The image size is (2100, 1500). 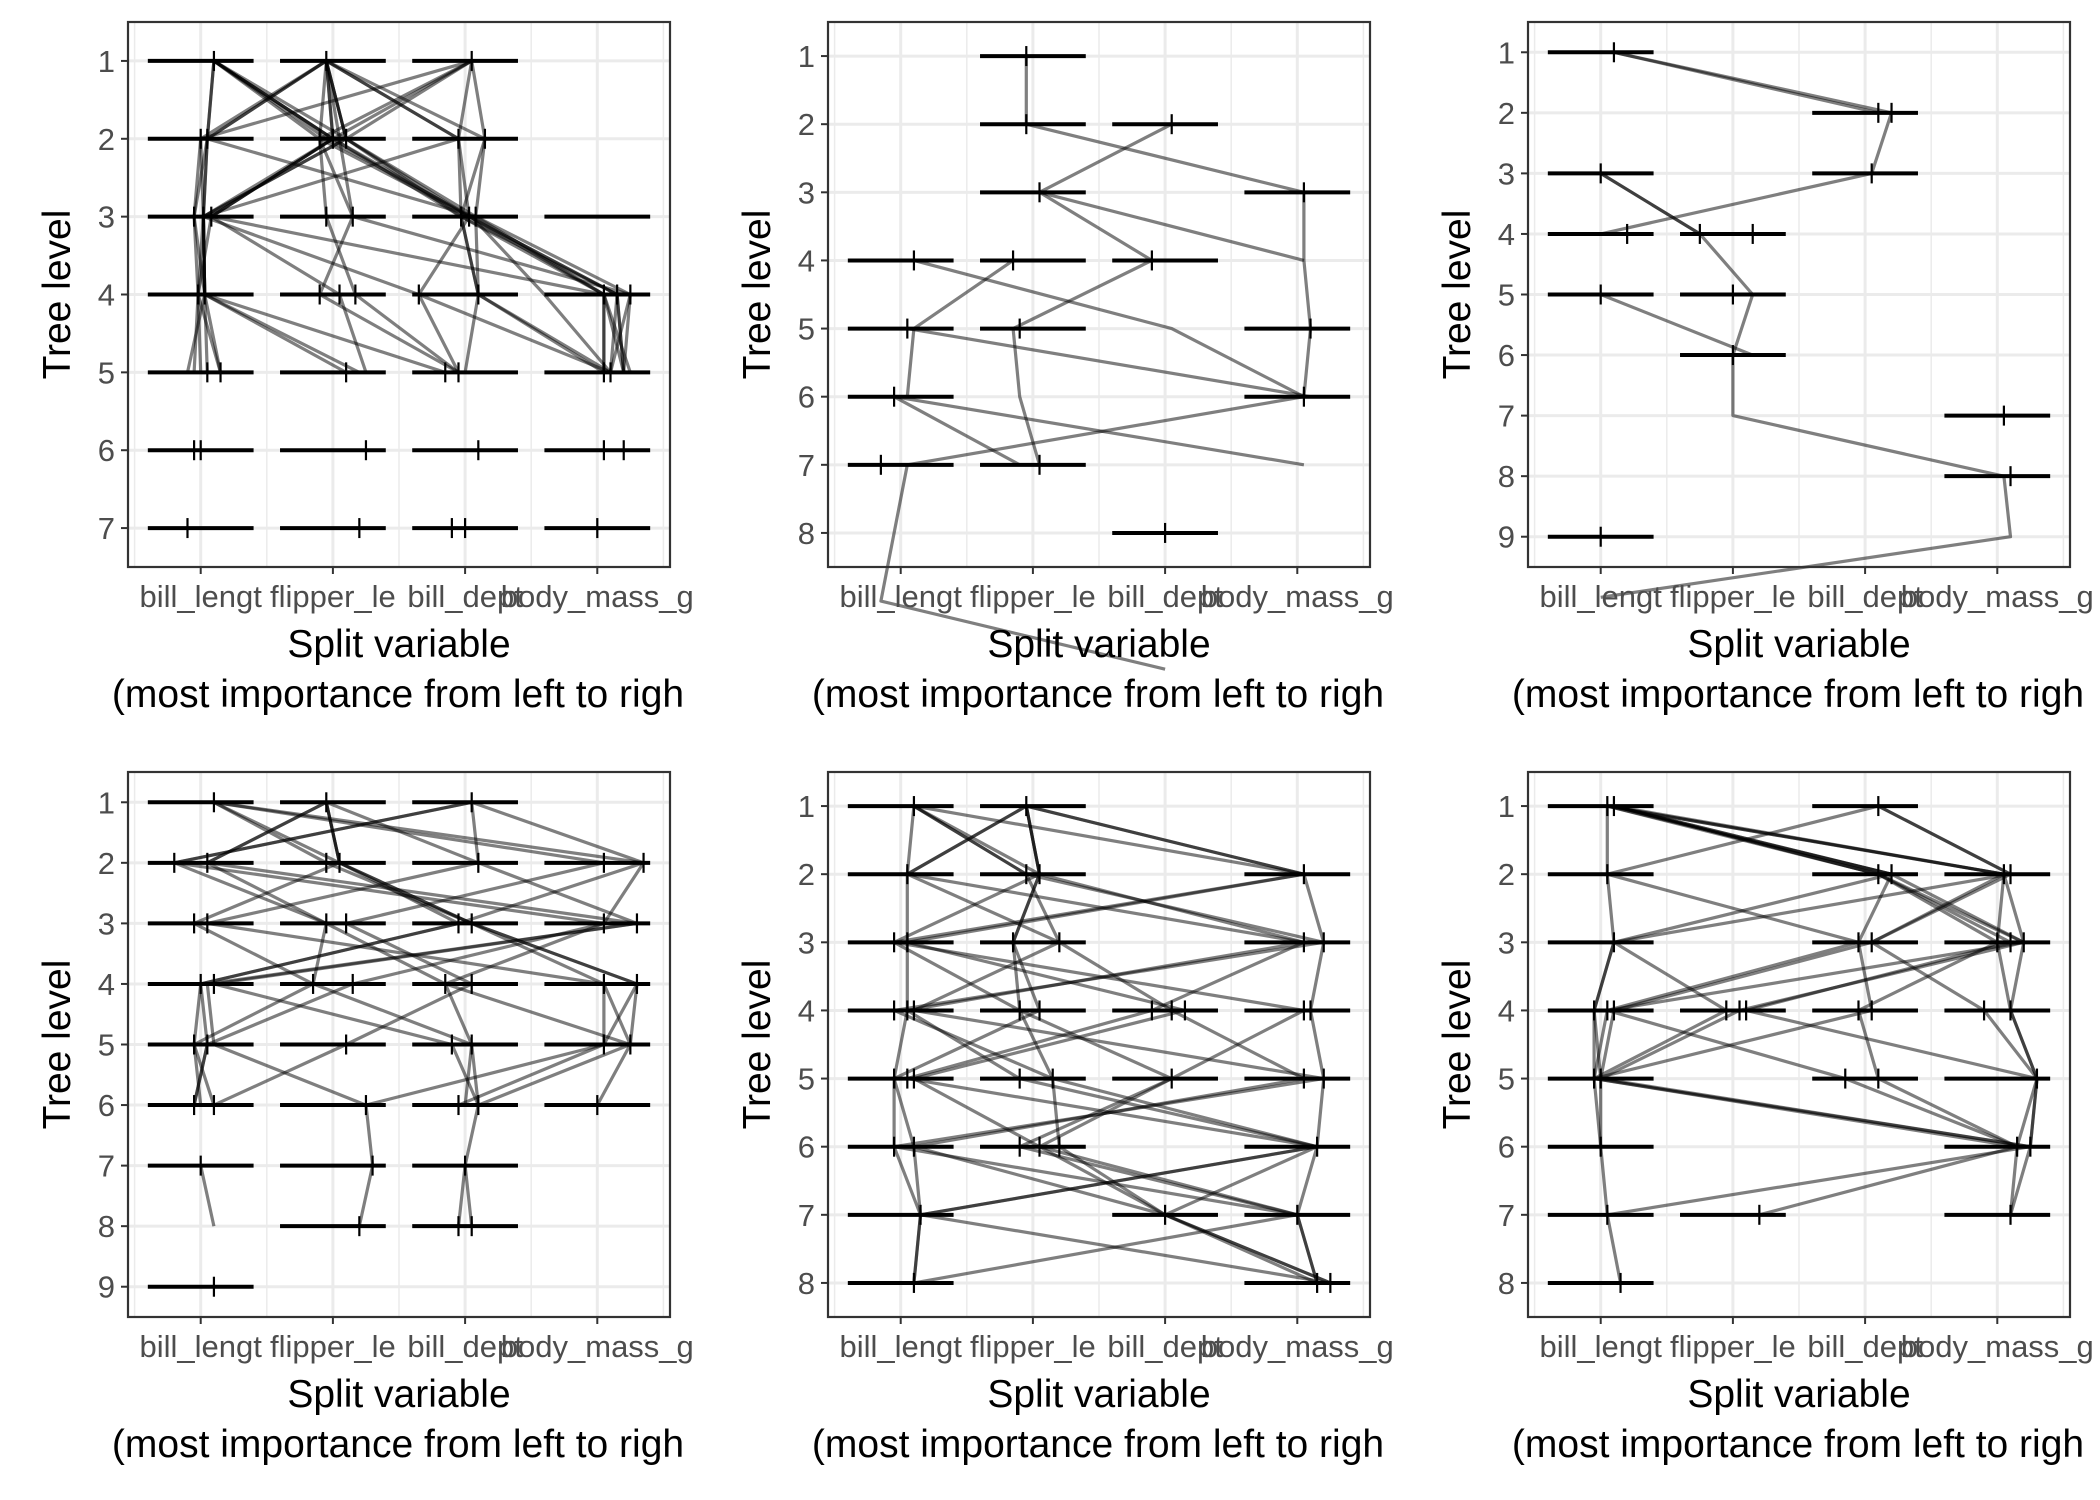 I want to click on panel-border, so click(x=1099, y=1044).